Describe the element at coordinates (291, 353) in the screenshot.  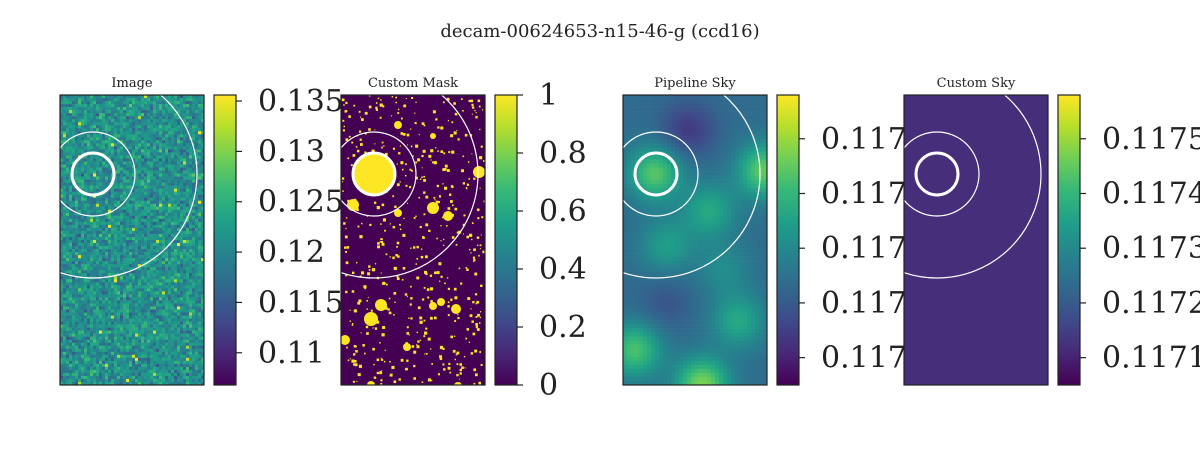
I see `colorbar-tick-label: 0.11` at that location.